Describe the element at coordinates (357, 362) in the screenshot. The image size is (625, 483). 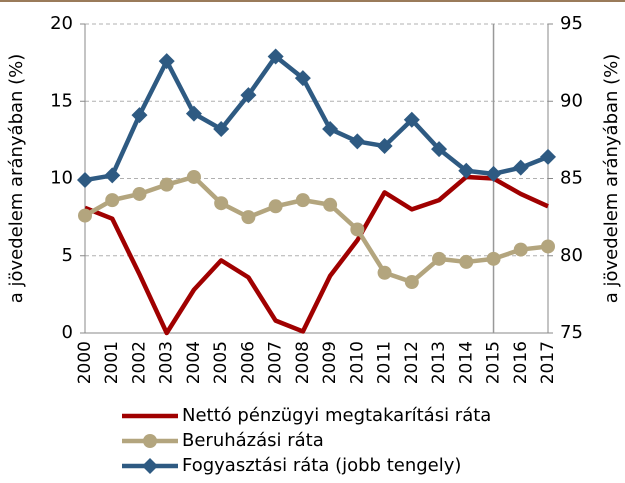
I see `x-tick-label: 2010` at that location.